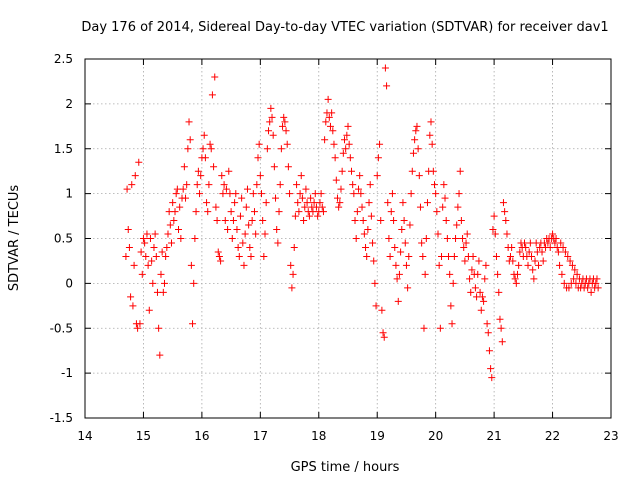 Image resolution: width=640 pixels, height=480 pixels. What do you see at coordinates (61, 328) in the screenshot?
I see `y-tick-label: -0.5` at bounding box center [61, 328].